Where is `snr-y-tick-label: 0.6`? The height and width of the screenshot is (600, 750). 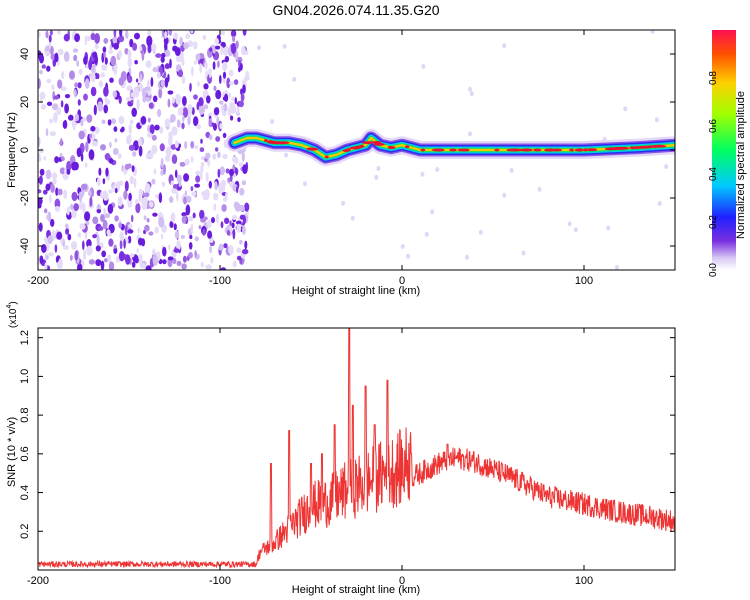
snr-y-tick-label: 0.6 is located at coordinates (25, 453).